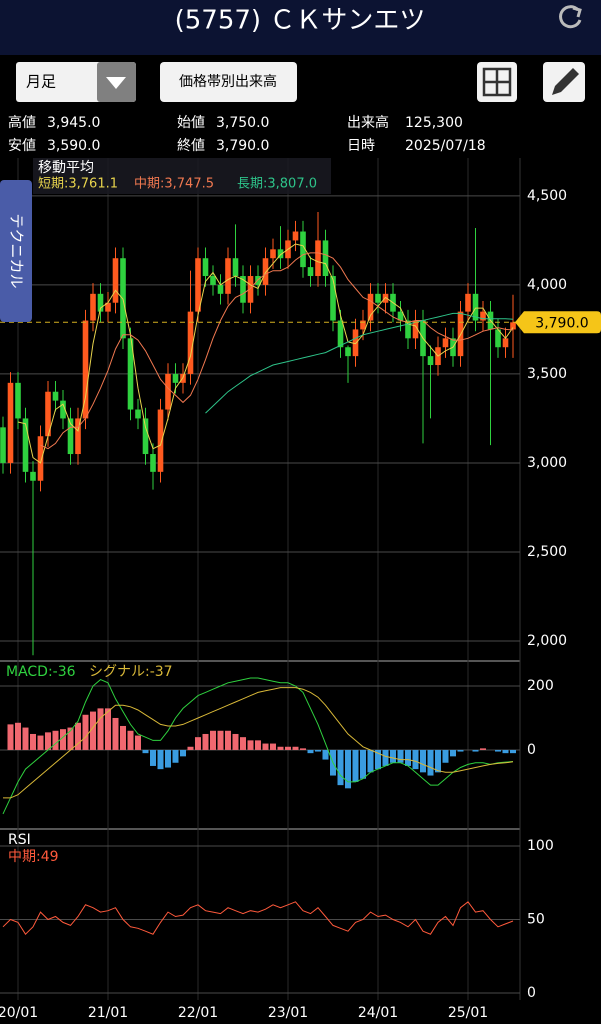  I want to click on x-tick-label: 23/01, so click(288, 1013).